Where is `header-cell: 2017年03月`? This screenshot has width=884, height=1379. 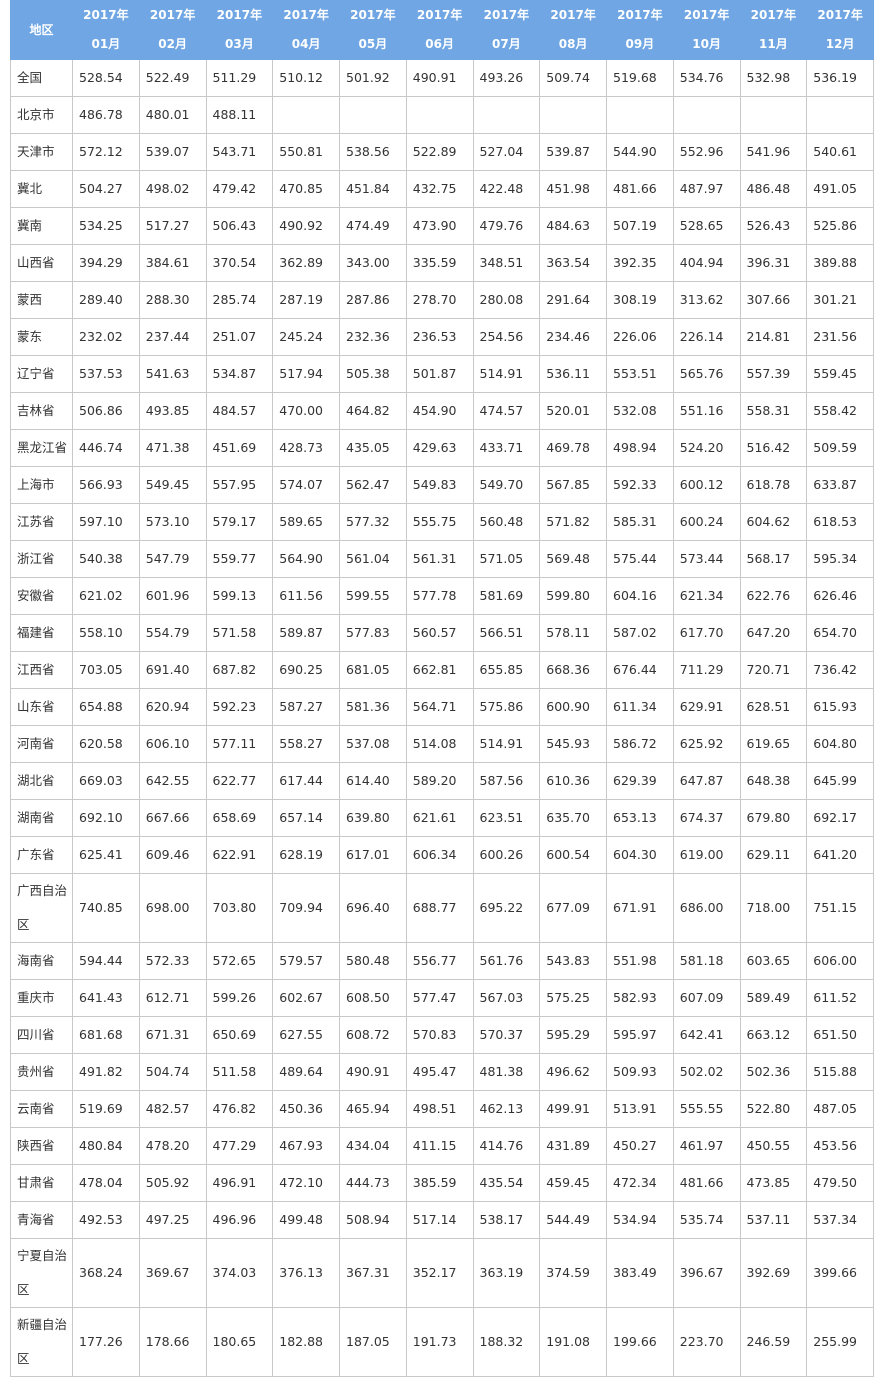 header-cell: 2017年03月 is located at coordinates (239, 30).